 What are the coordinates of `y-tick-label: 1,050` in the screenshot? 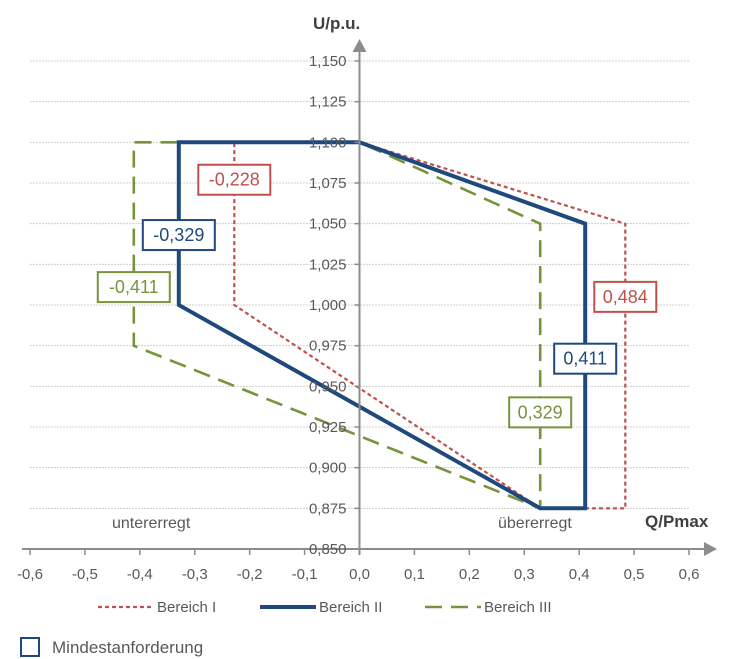 It's located at (328, 224).